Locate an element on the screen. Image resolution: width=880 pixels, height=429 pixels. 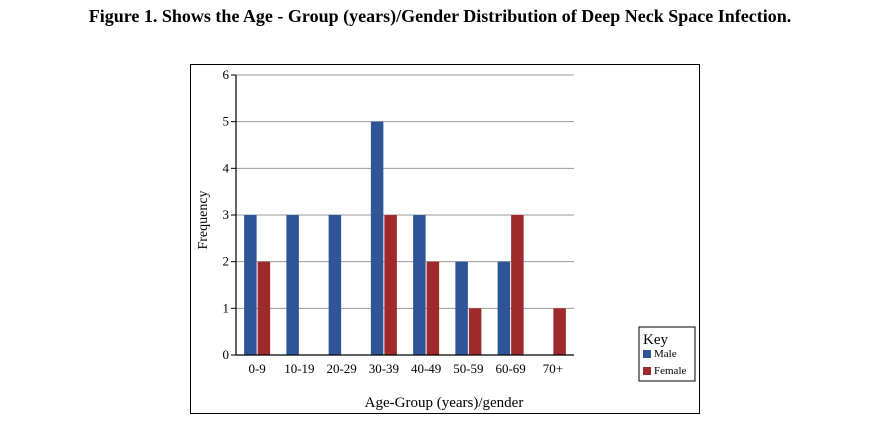
legend-label-male: Male is located at coordinates (665, 354).